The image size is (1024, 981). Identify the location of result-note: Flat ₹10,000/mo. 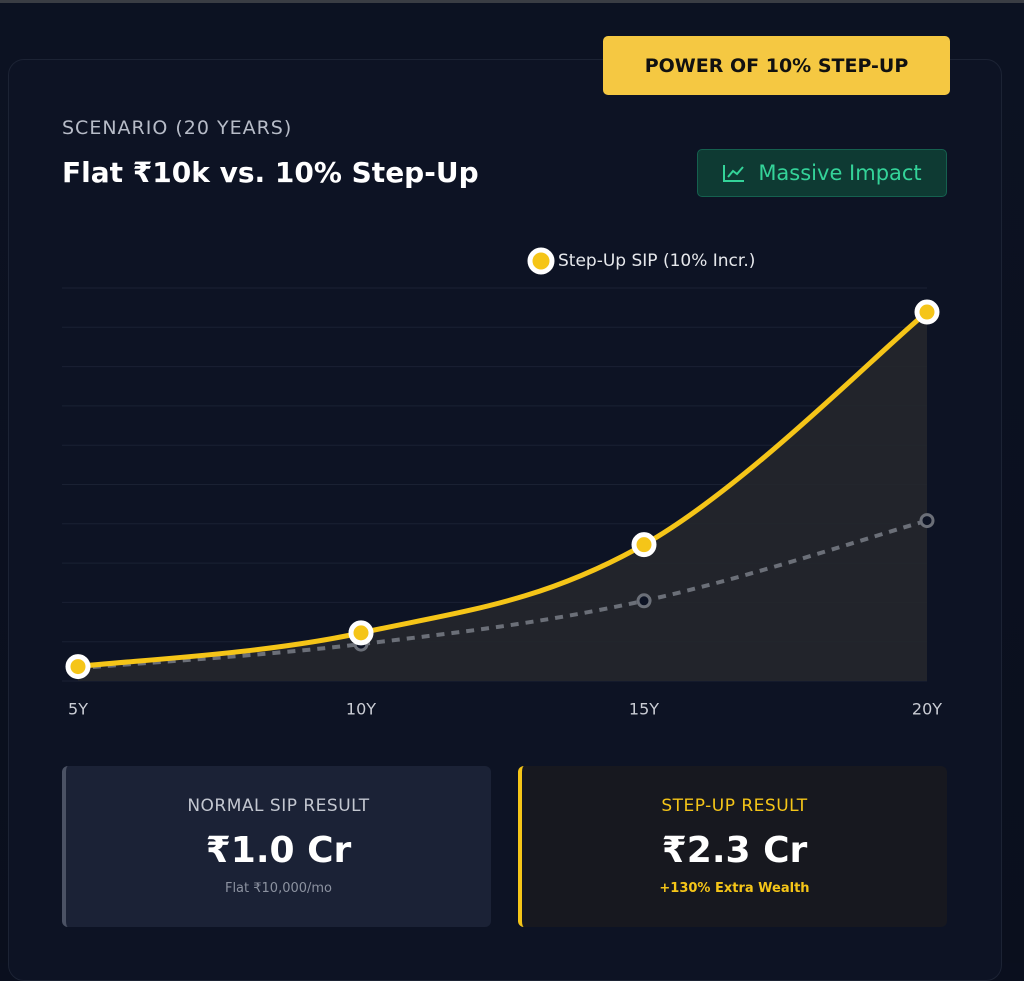
(278, 888).